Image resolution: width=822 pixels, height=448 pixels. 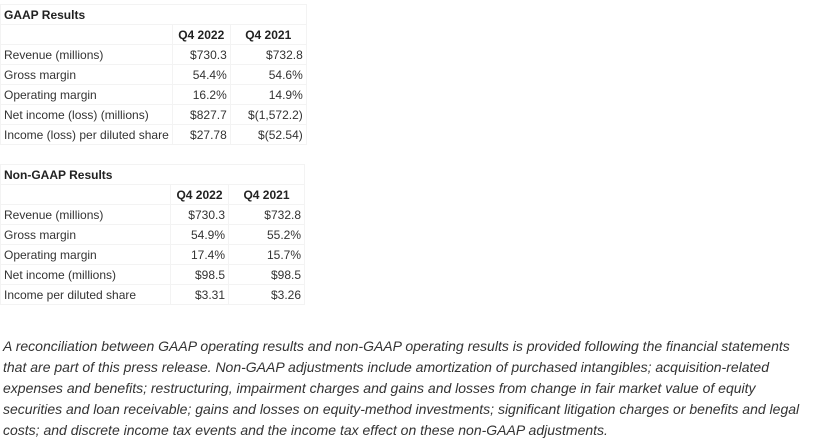 I want to click on title-row: GAAP Results, so click(x=153, y=14).